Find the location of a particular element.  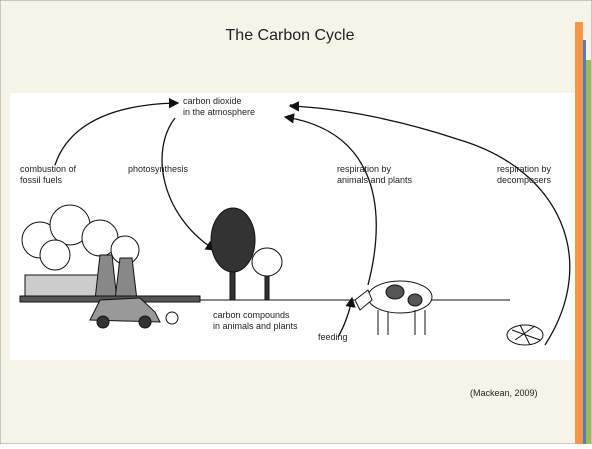

citation: (Mackean, 2009) is located at coordinates (504, 393).